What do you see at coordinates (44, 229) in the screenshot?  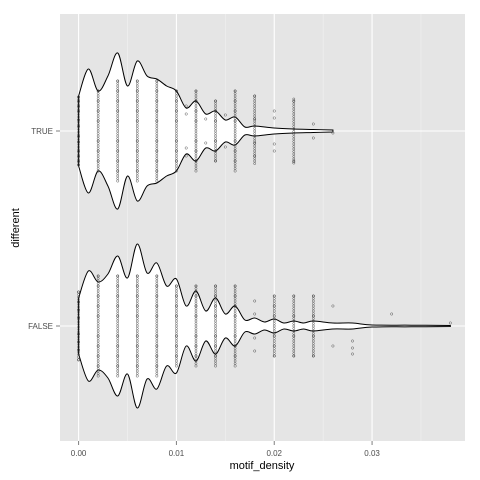 I see `y-axis-ticks: TRUE FALSE` at bounding box center [44, 229].